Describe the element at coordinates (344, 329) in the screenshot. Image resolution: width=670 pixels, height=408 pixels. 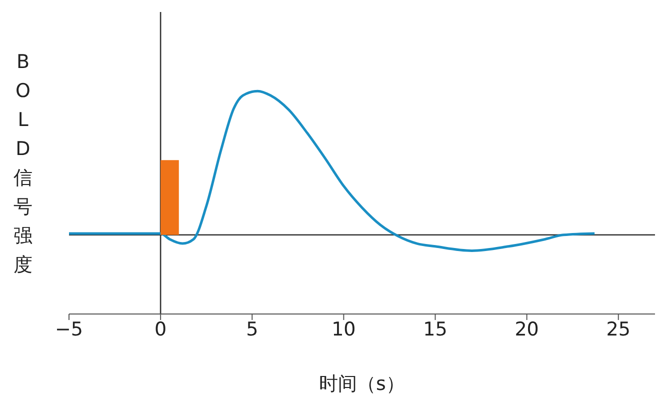
I see `x-tick-label: 10` at that location.